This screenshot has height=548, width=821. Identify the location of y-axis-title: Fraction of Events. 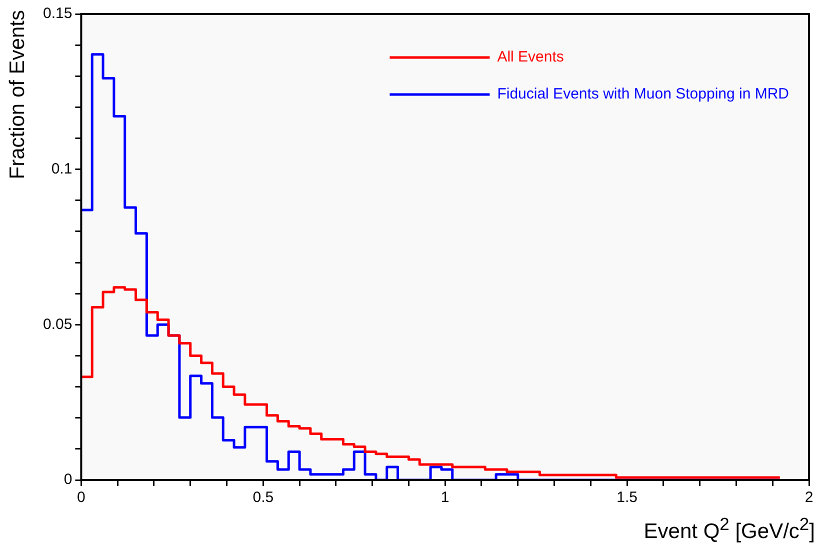
(18, 95).